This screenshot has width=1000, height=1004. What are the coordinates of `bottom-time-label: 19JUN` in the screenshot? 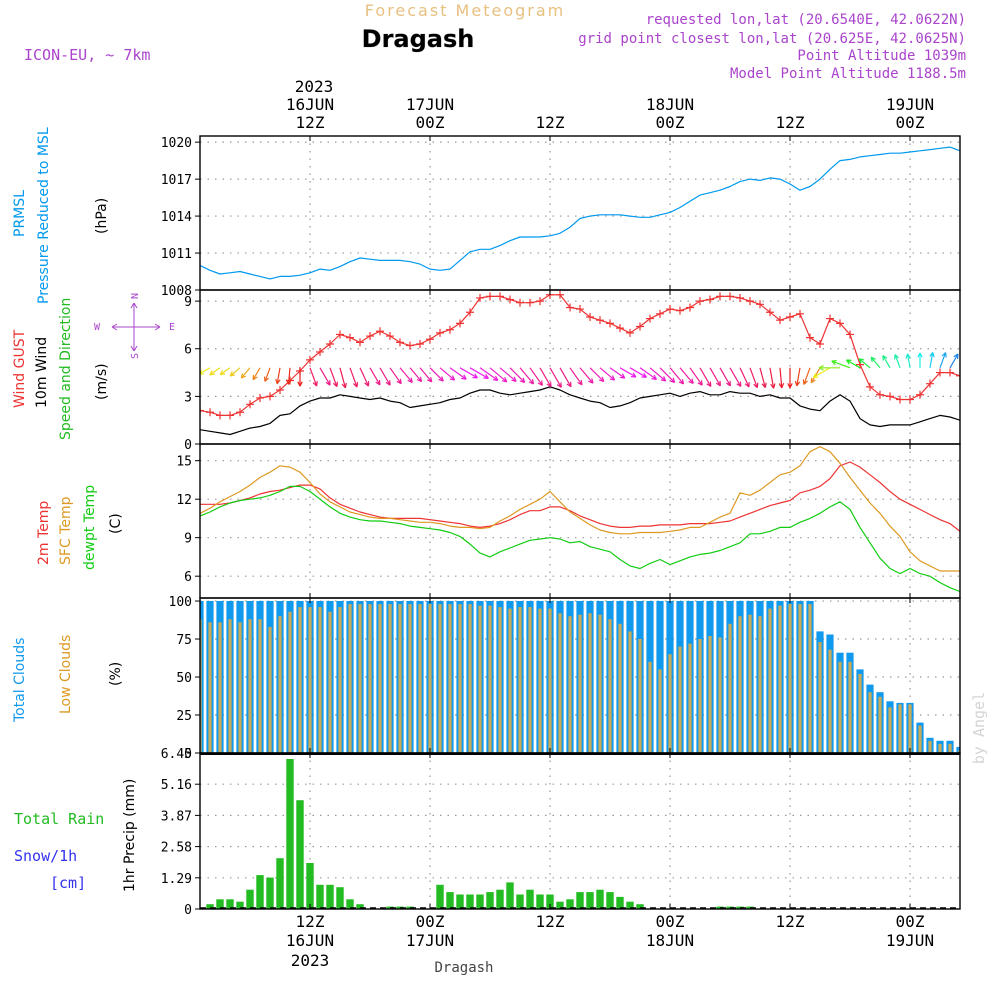 It's located at (910, 940).